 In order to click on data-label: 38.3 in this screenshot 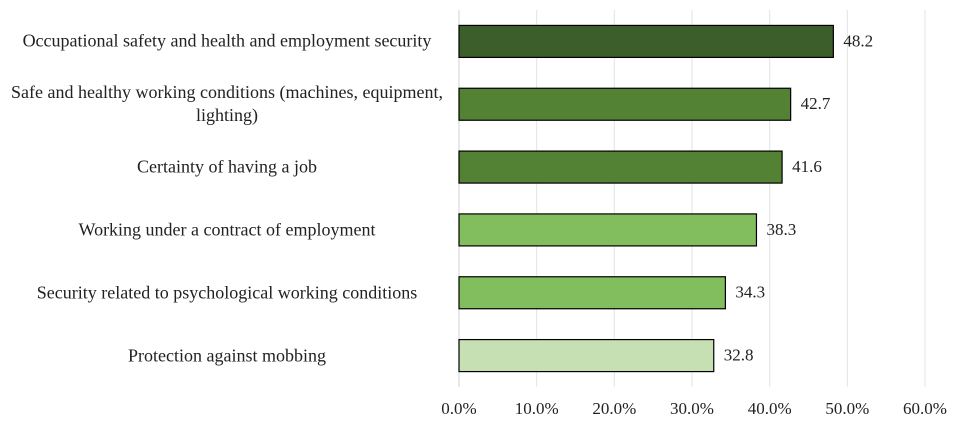, I will do `click(781, 229)`.